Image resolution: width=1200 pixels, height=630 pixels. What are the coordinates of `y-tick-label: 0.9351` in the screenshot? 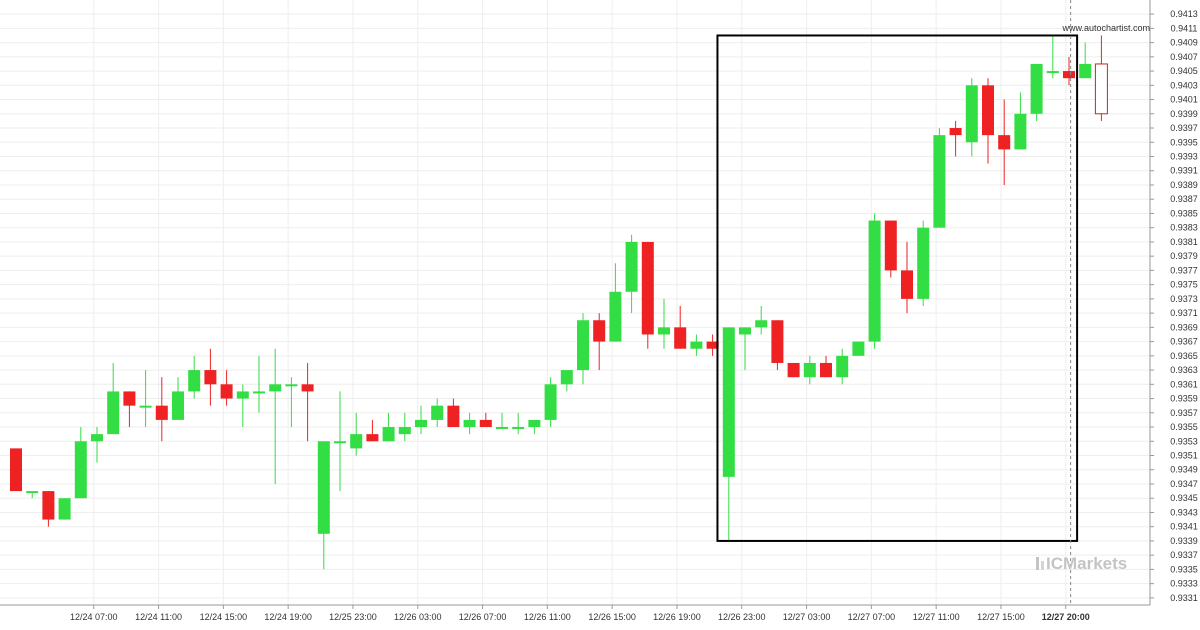 It's located at (1184, 456).